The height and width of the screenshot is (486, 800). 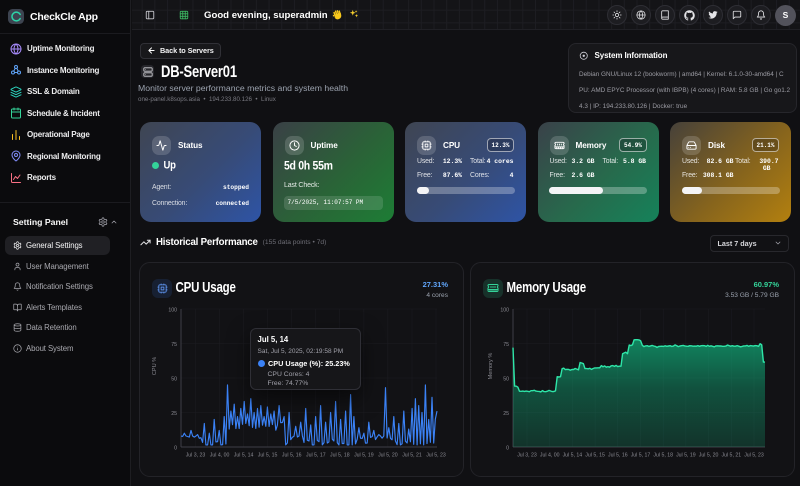 What do you see at coordinates (491, 366) in the screenshot?
I see `svg-text: Memory %` at bounding box center [491, 366].